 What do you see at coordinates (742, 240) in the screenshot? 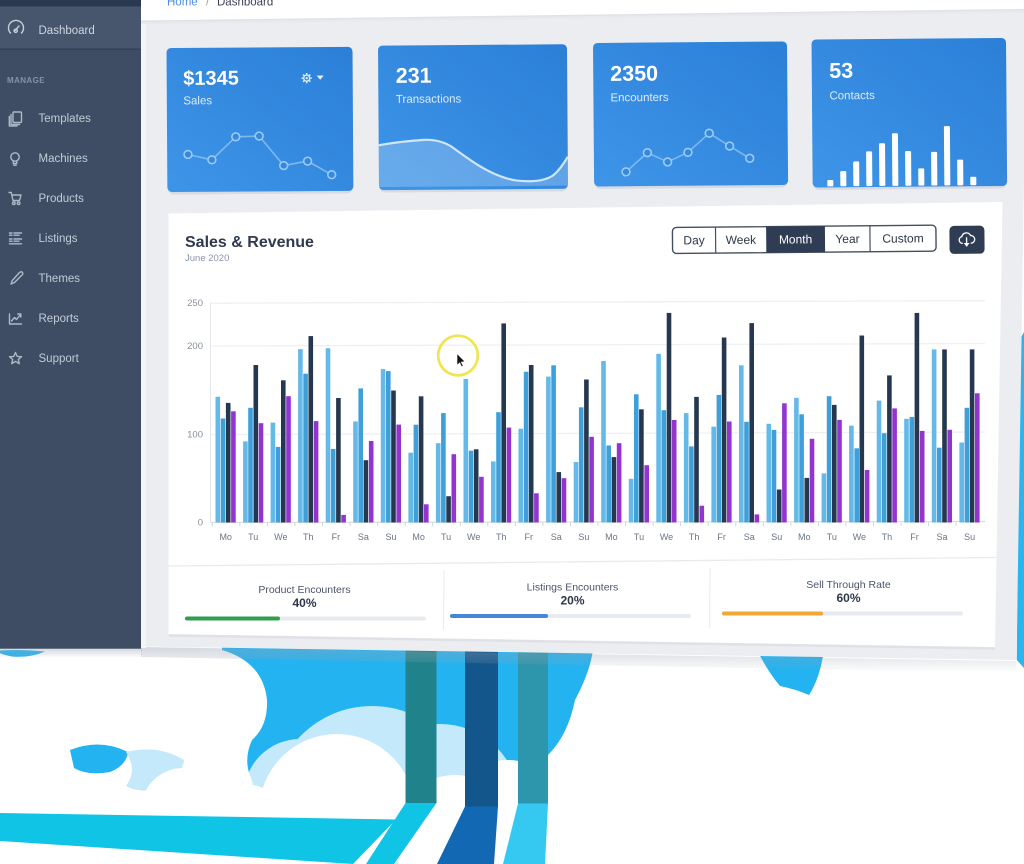
I see `svg-text: Week` at bounding box center [742, 240].